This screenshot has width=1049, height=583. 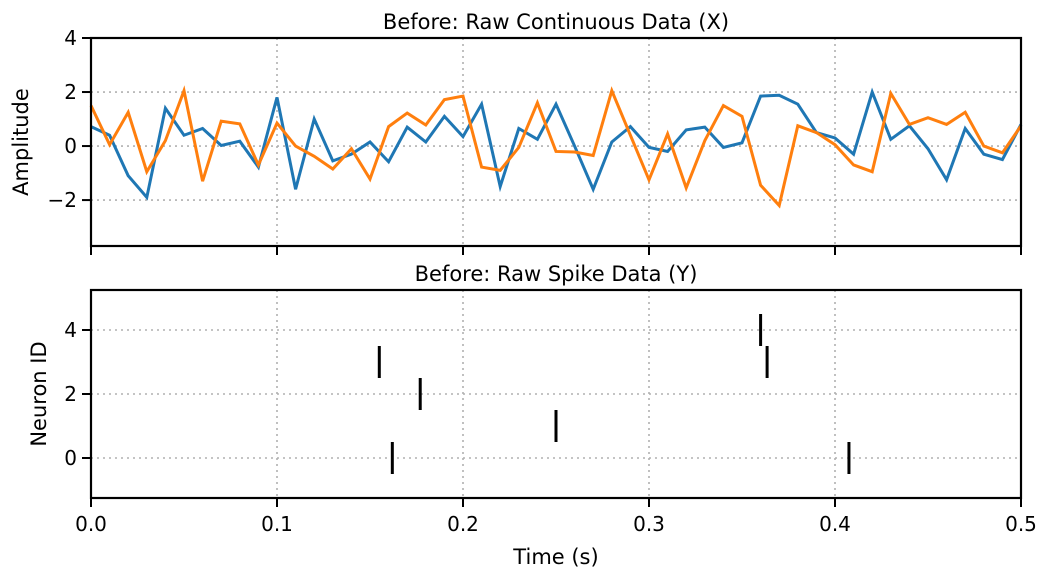 What do you see at coordinates (70, 458) in the screenshot?
I see `bottom-y-tick-label: 0` at bounding box center [70, 458].